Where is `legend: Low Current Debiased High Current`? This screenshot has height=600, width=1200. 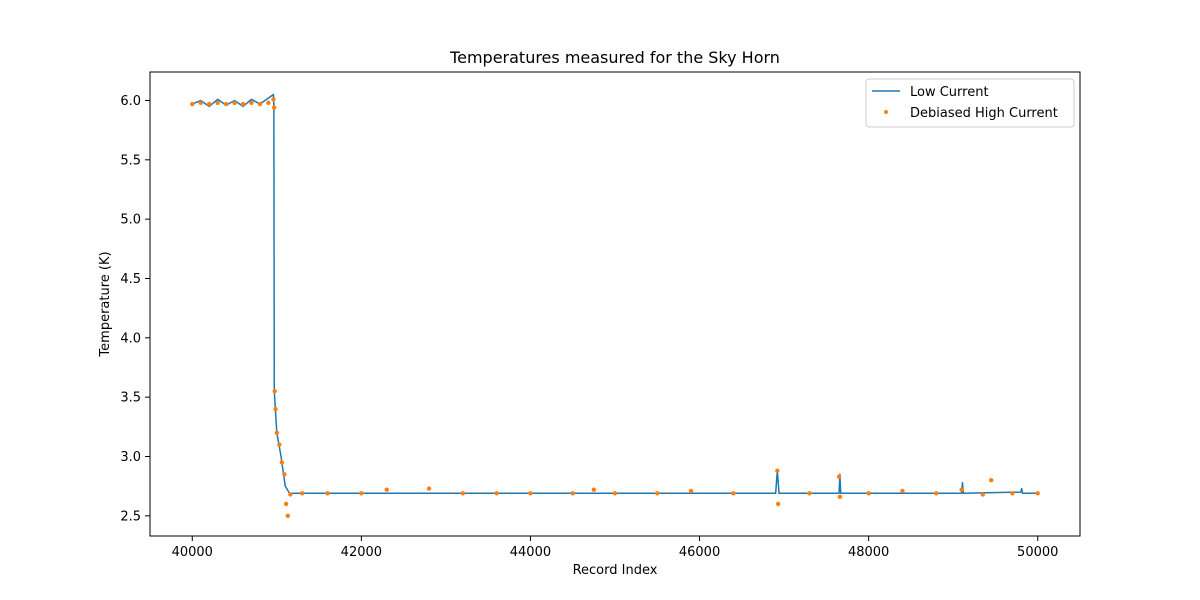 legend: Low Current Debiased High Current is located at coordinates (970, 103).